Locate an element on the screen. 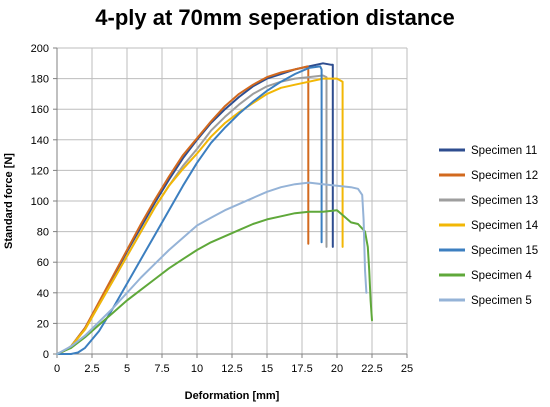 The height and width of the screenshot is (407, 550). y-tick-label: 120 is located at coordinates (40, 171).